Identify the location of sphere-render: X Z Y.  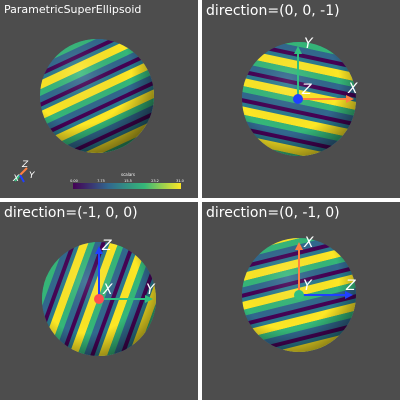
(299, 293).